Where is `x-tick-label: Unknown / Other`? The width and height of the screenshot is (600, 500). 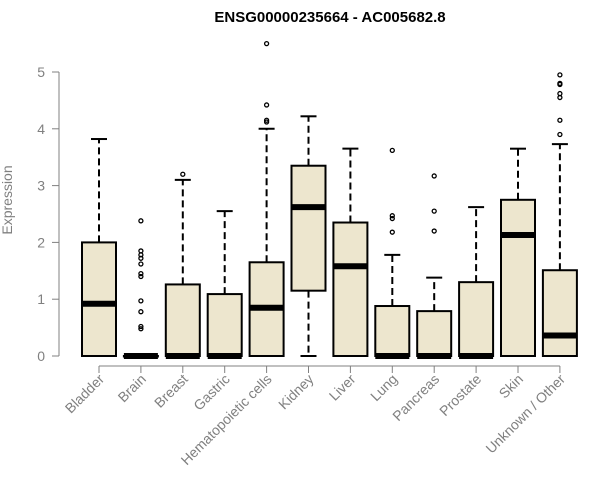
x-tick-label: Unknown / Other is located at coordinates (525, 414).